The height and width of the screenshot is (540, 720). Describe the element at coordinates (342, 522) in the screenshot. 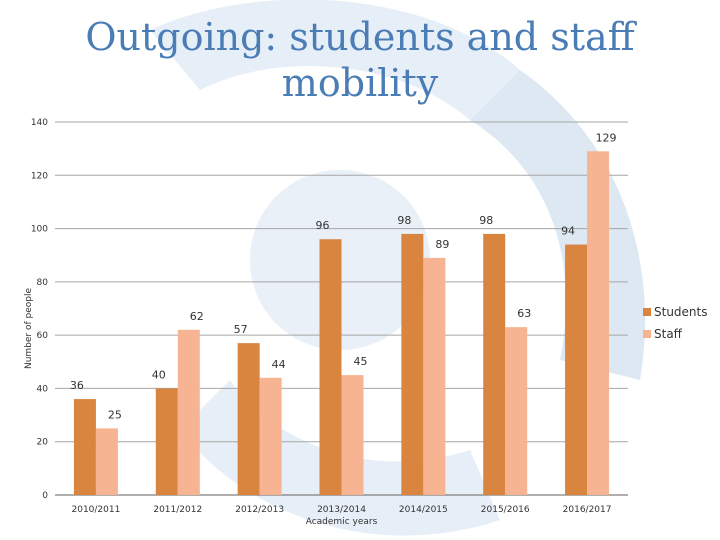

I see `x-axis-title: Academic years` at that location.